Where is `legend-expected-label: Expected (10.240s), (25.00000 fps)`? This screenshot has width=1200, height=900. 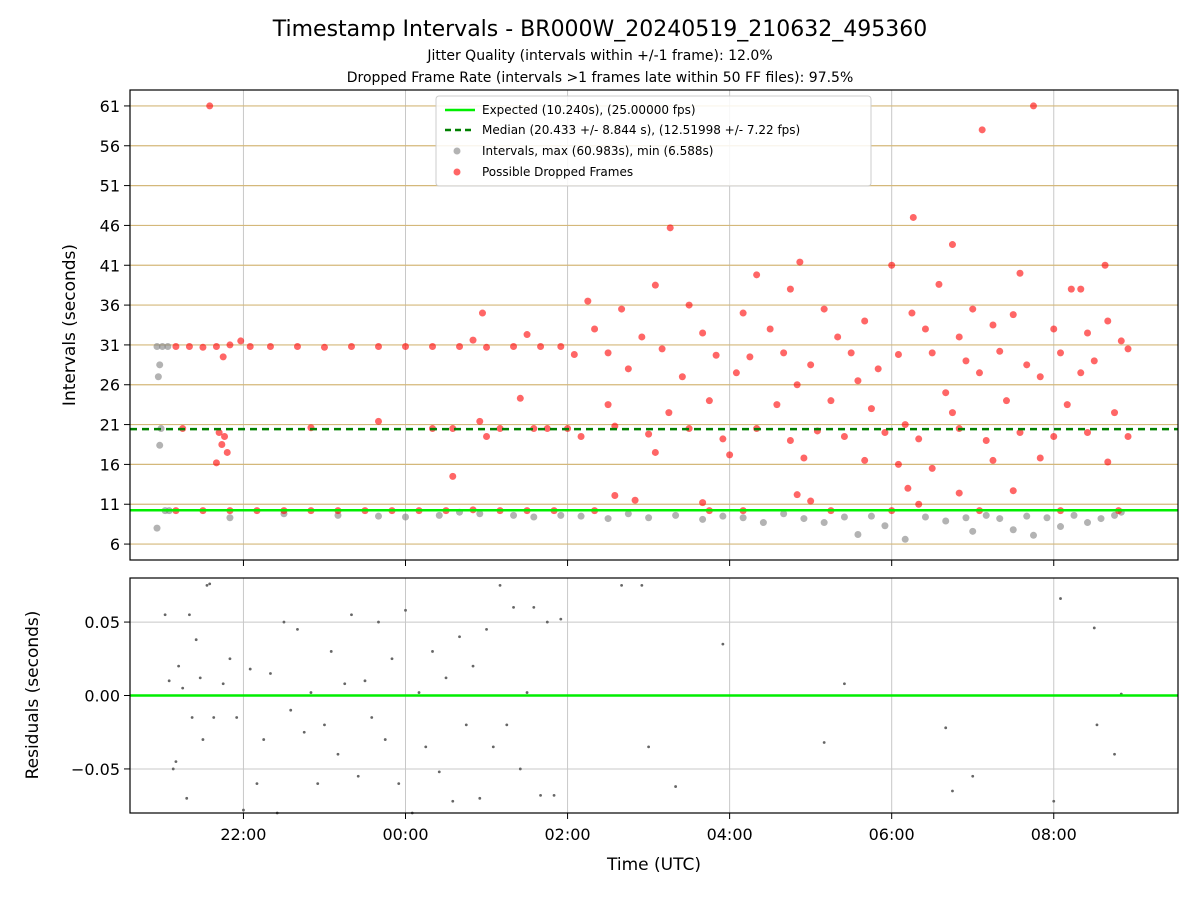
legend-expected-label: Expected (10.240s), (25.00000 fps) is located at coordinates (589, 110).